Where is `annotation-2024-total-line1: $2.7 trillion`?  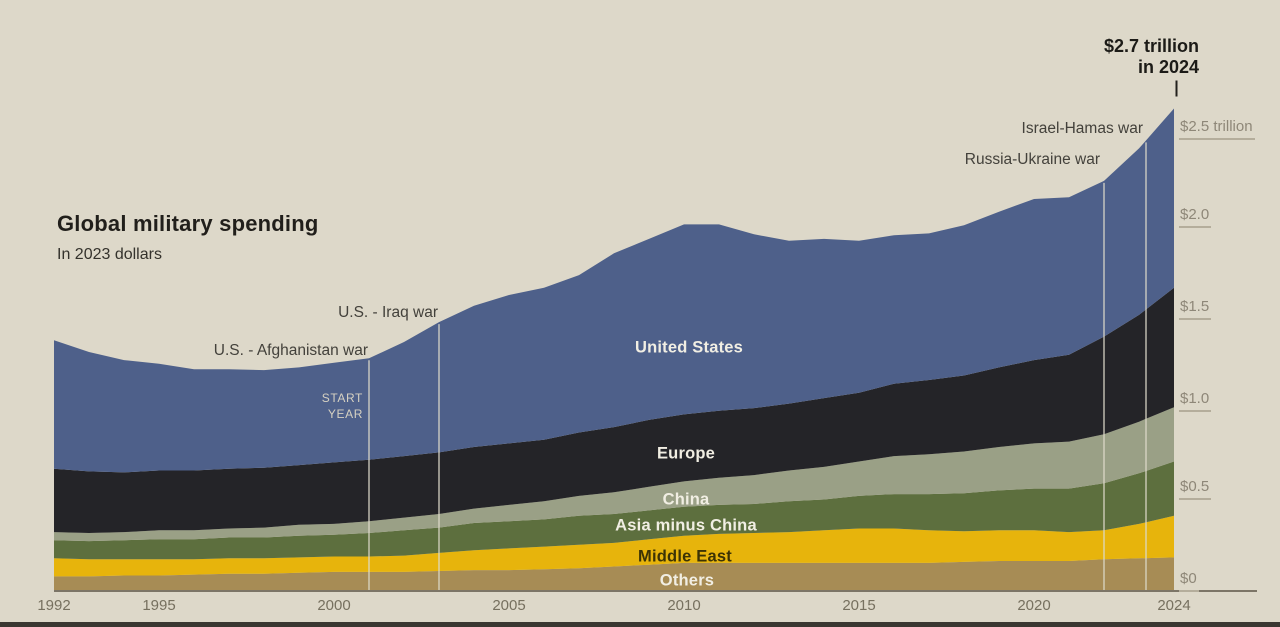
annotation-2024-total-line1: $2.7 trillion is located at coordinates (1151, 46).